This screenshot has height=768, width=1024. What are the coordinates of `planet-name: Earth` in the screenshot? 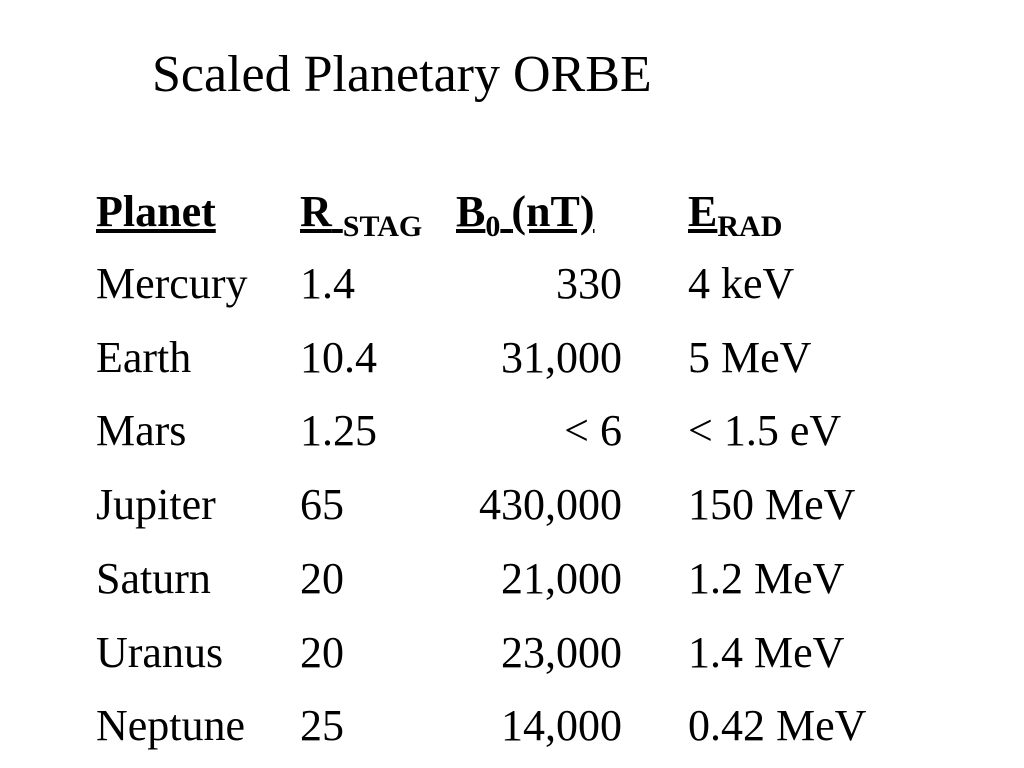 It's located at (144, 357).